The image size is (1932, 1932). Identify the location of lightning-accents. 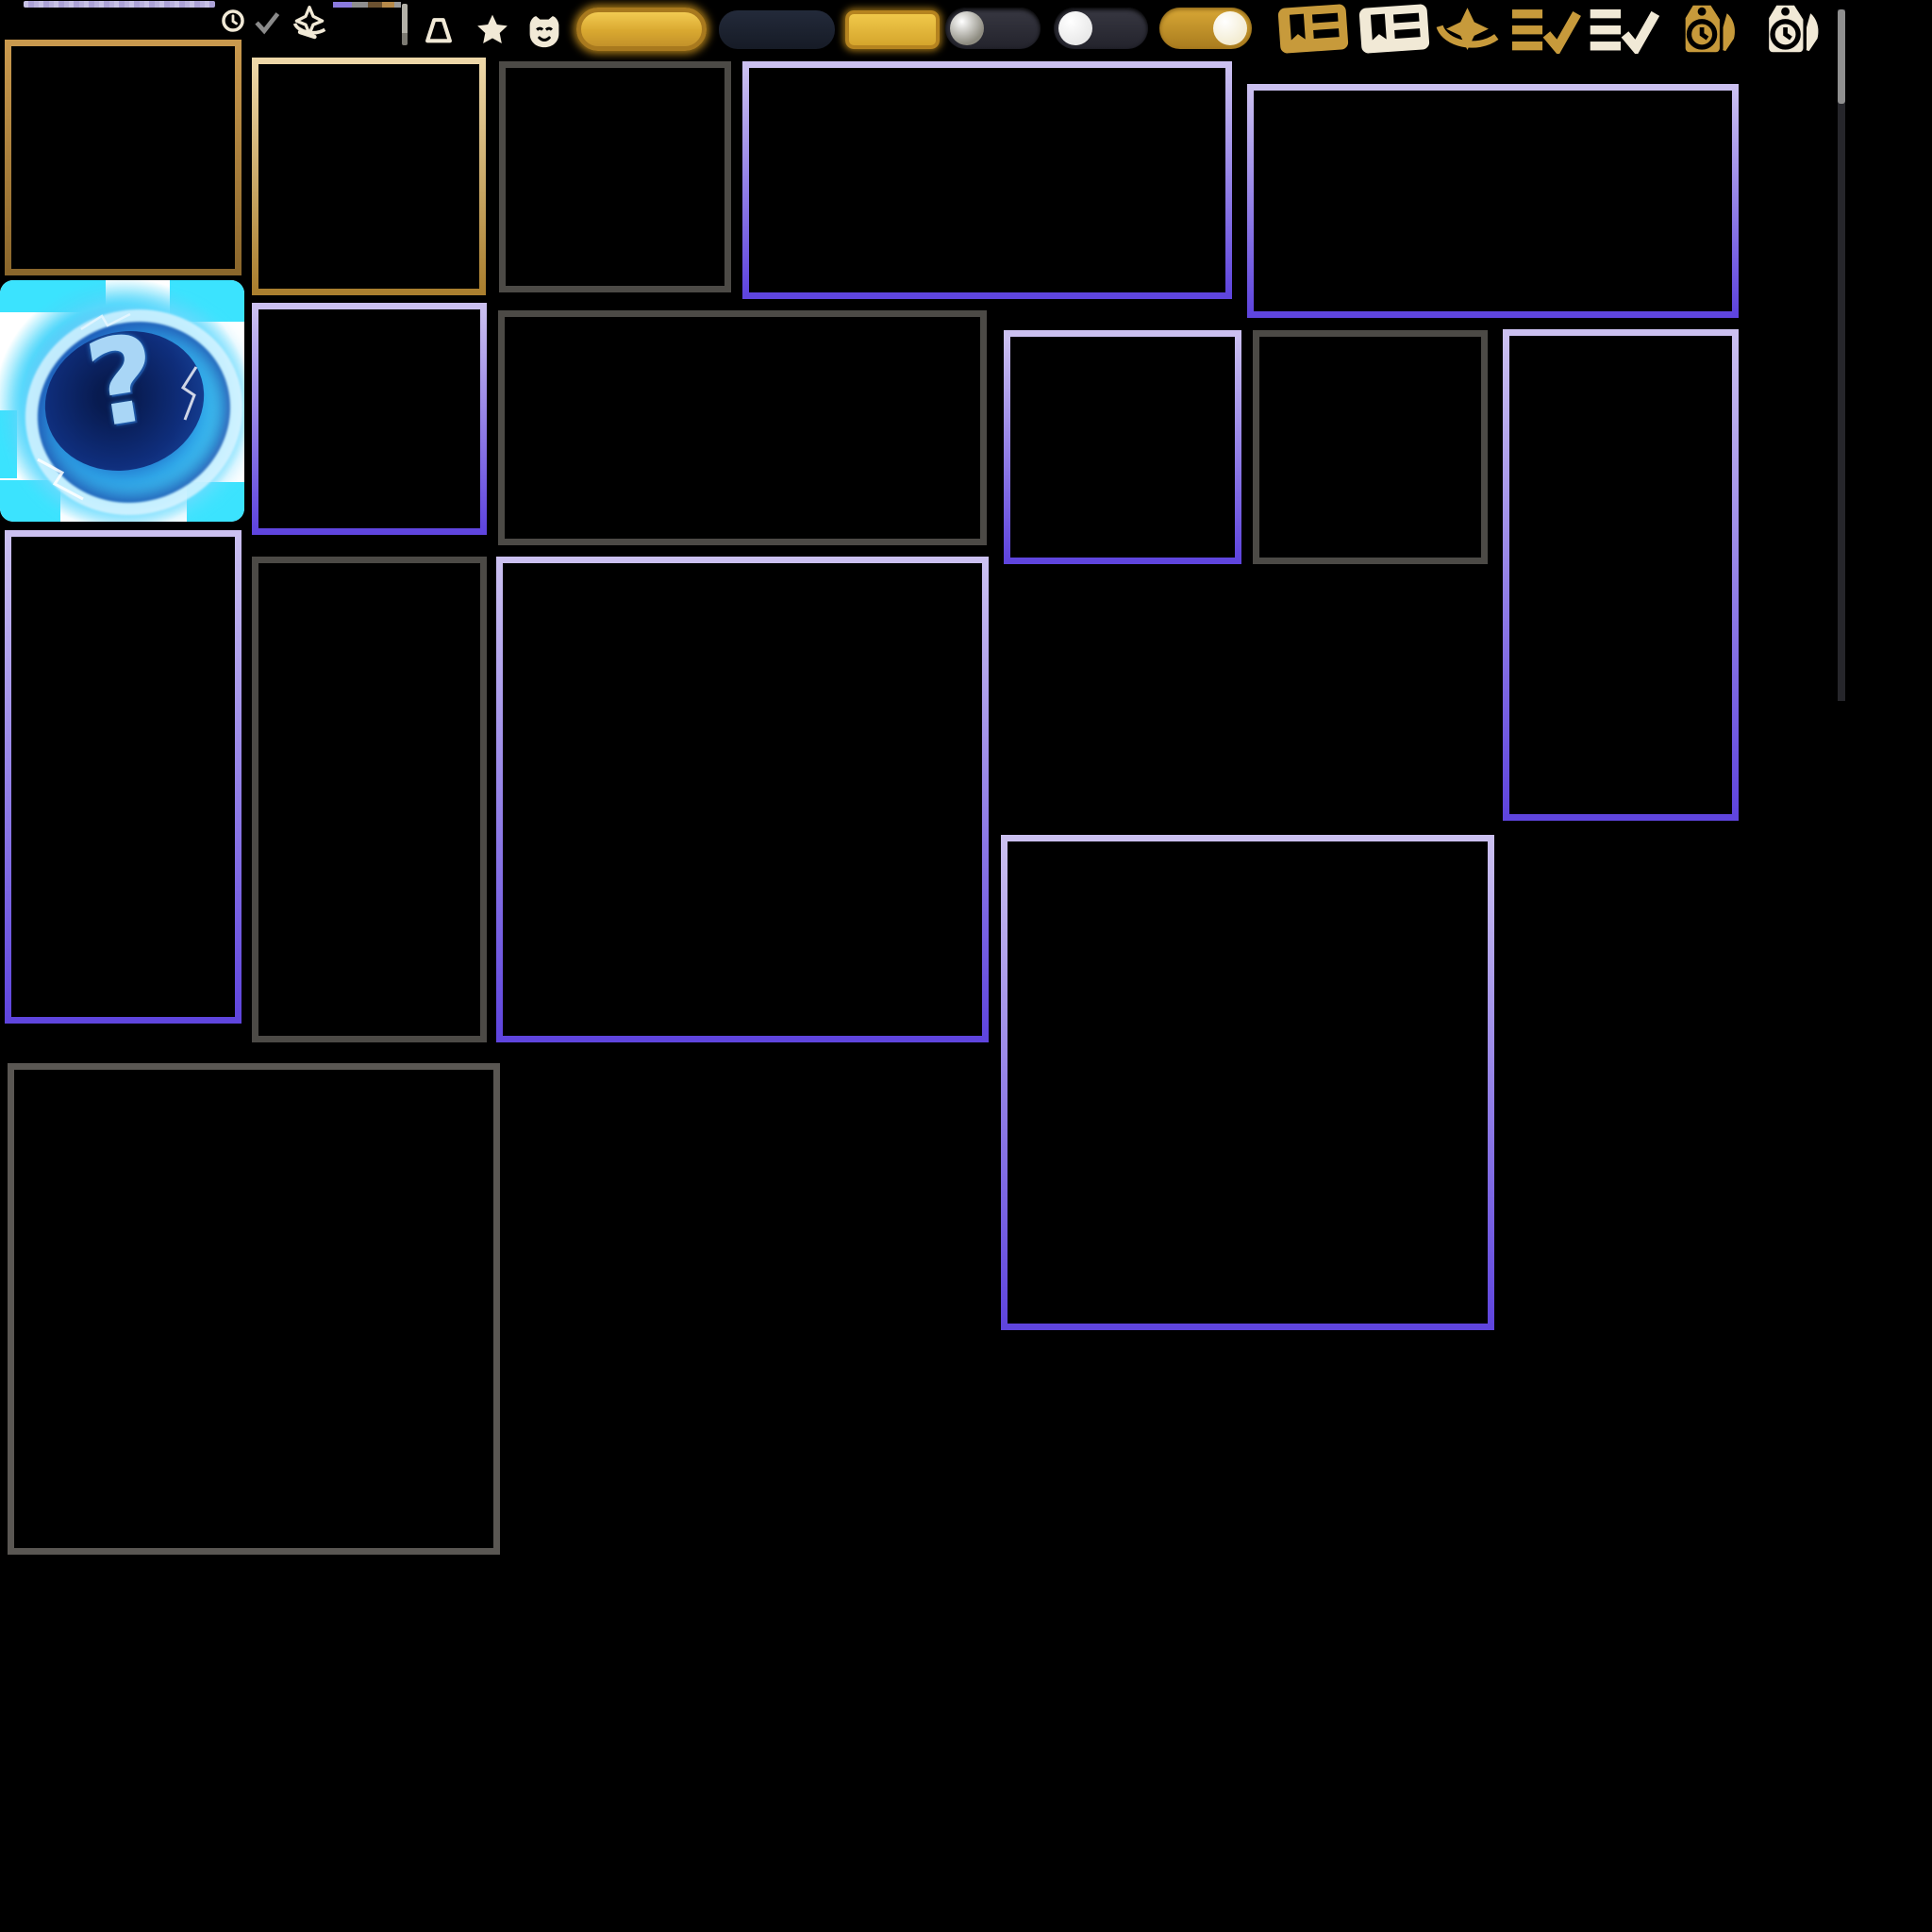
(117, 407).